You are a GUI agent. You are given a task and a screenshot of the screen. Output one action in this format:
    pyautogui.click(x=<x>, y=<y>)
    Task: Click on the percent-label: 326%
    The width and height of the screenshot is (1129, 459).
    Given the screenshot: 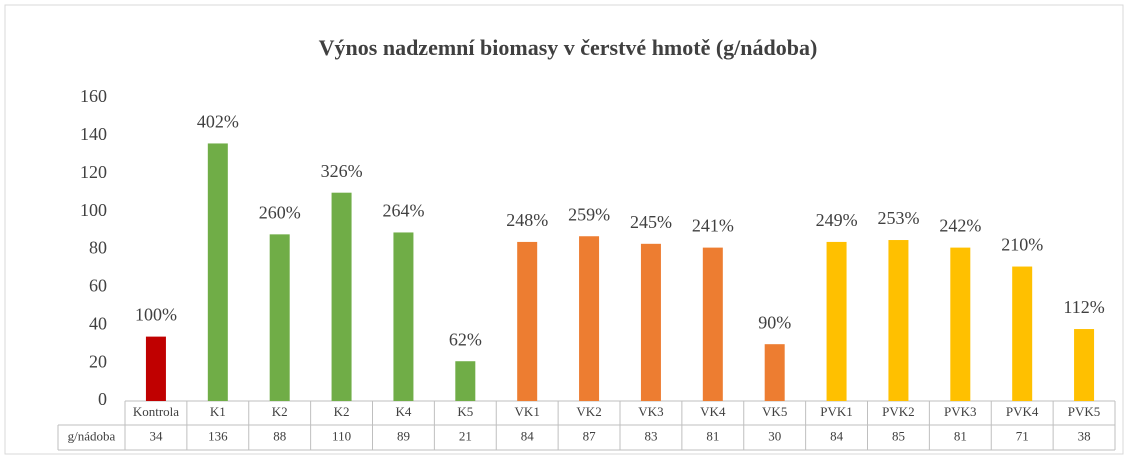 What is the action you would take?
    pyautogui.click(x=342, y=171)
    